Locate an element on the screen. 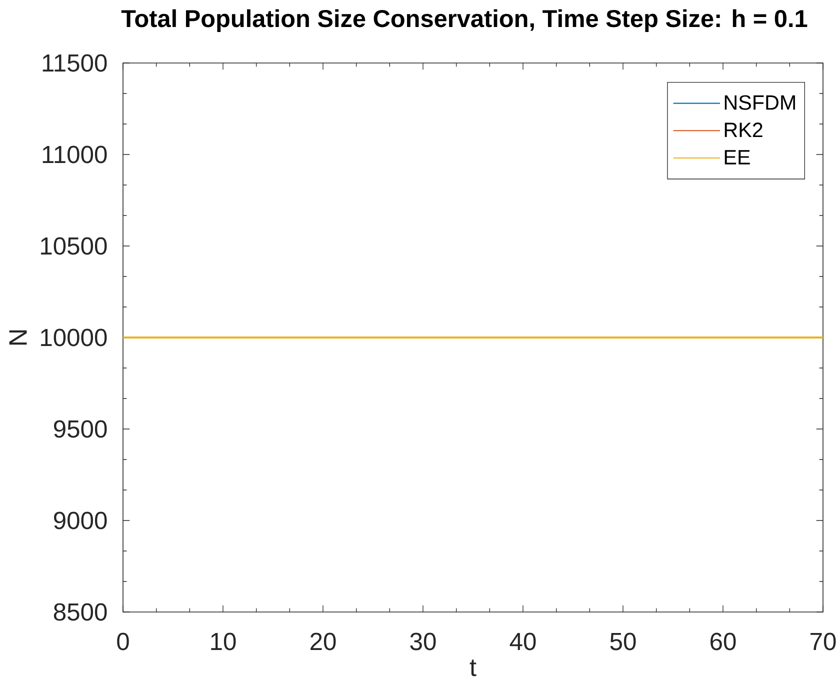  y-tick-label: 8500 is located at coordinates (80, 612).